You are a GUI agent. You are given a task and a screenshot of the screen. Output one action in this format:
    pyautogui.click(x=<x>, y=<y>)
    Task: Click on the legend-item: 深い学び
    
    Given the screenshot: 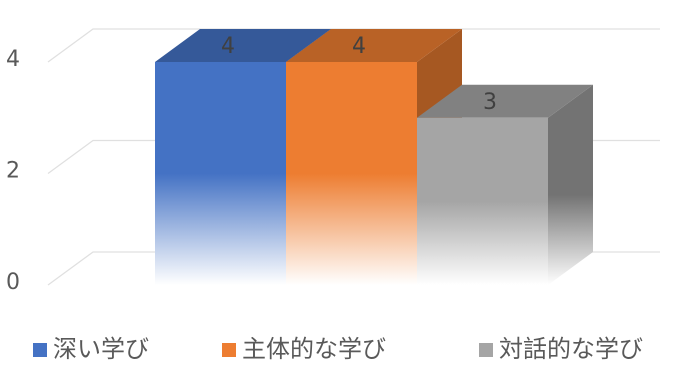 What is the action you would take?
    pyautogui.click(x=91, y=349)
    